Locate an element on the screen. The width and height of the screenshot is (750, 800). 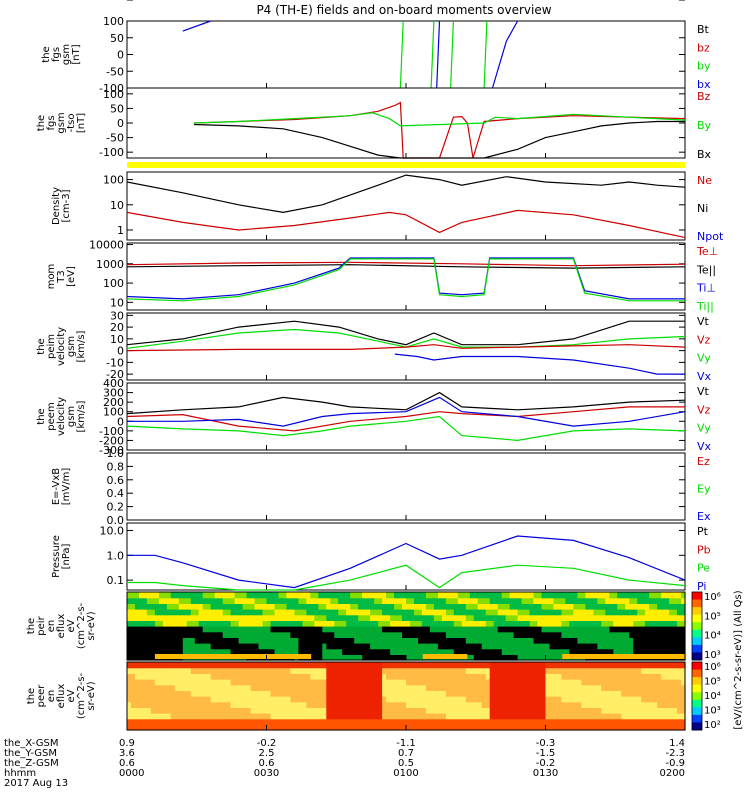
legend-ez: Ez is located at coordinates (703, 461).